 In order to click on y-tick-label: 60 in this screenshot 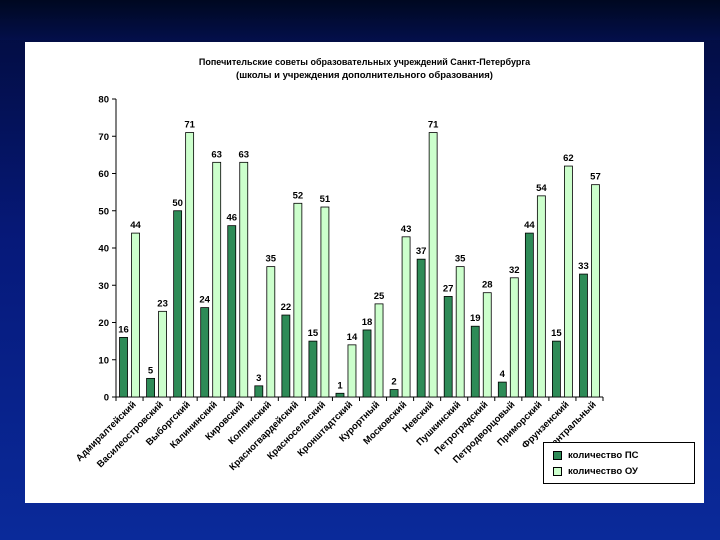, I will do `click(103, 174)`.